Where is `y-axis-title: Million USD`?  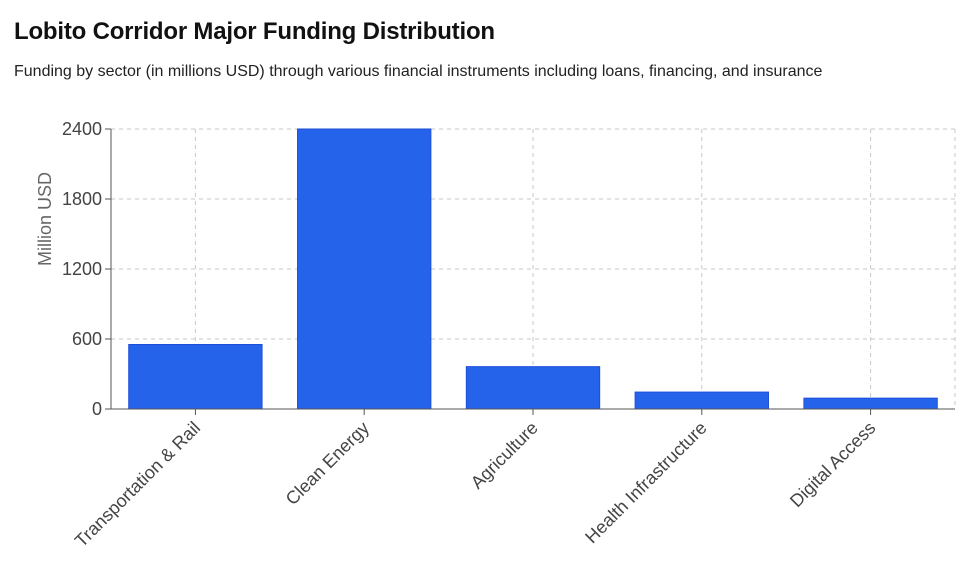
y-axis-title: Million USD is located at coordinates (45, 219).